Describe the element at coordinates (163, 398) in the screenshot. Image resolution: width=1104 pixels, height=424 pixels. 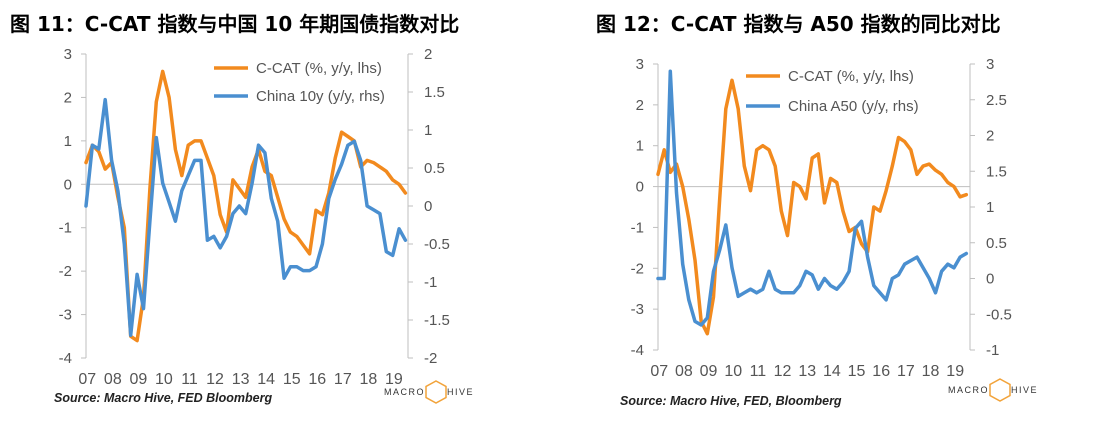
I see `source-note-left: Source: Macro Hive, FED Bloomberg` at that location.